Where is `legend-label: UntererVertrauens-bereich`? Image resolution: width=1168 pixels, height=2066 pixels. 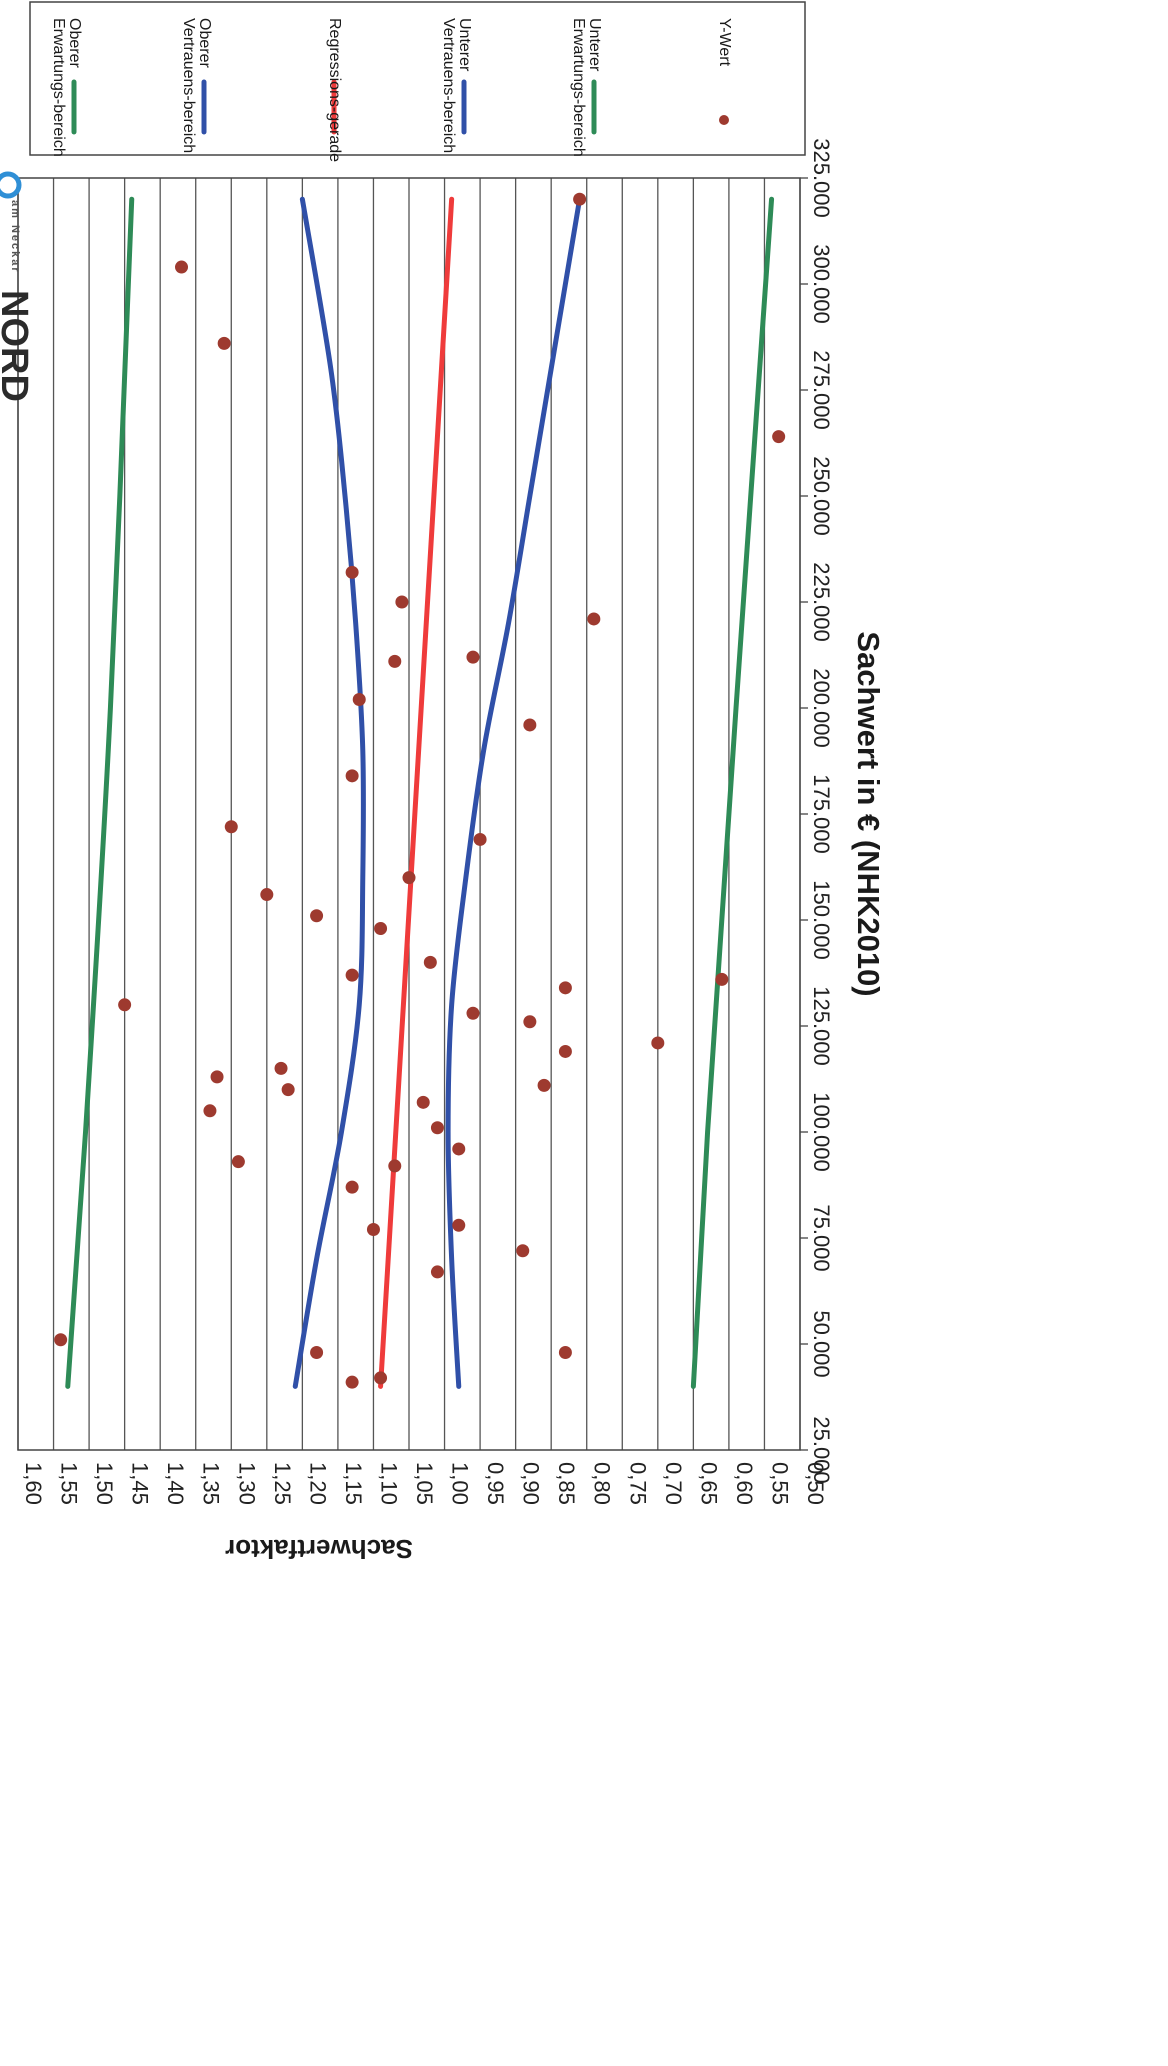
legend-label: UntererVertrauens-bereich is located at coordinates (456, 85).